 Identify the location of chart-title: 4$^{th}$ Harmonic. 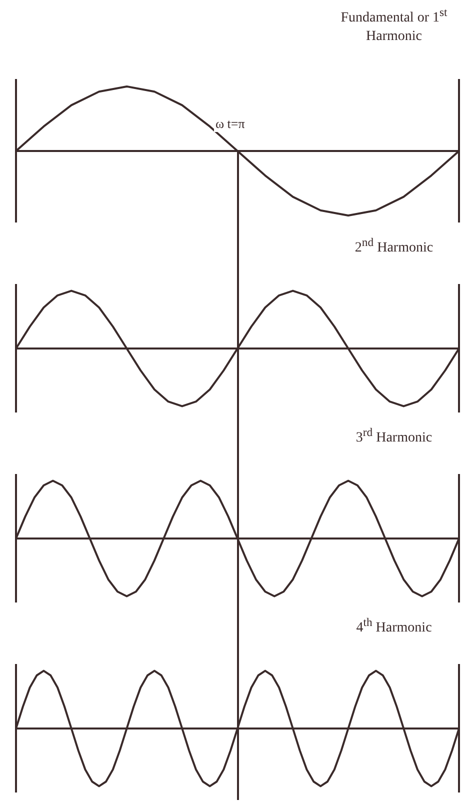
(394, 626).